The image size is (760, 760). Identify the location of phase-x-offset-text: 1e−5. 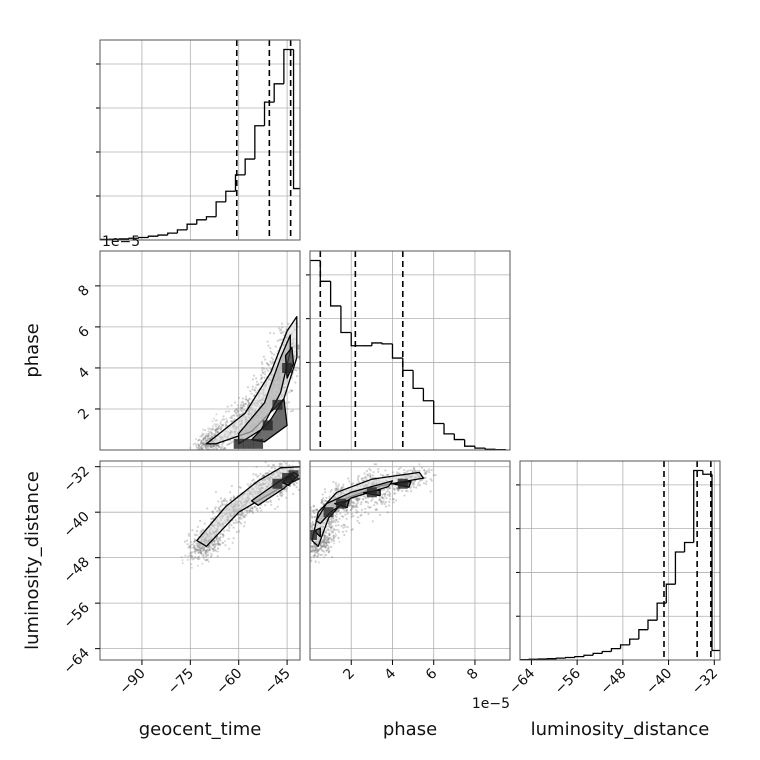
(491, 704).